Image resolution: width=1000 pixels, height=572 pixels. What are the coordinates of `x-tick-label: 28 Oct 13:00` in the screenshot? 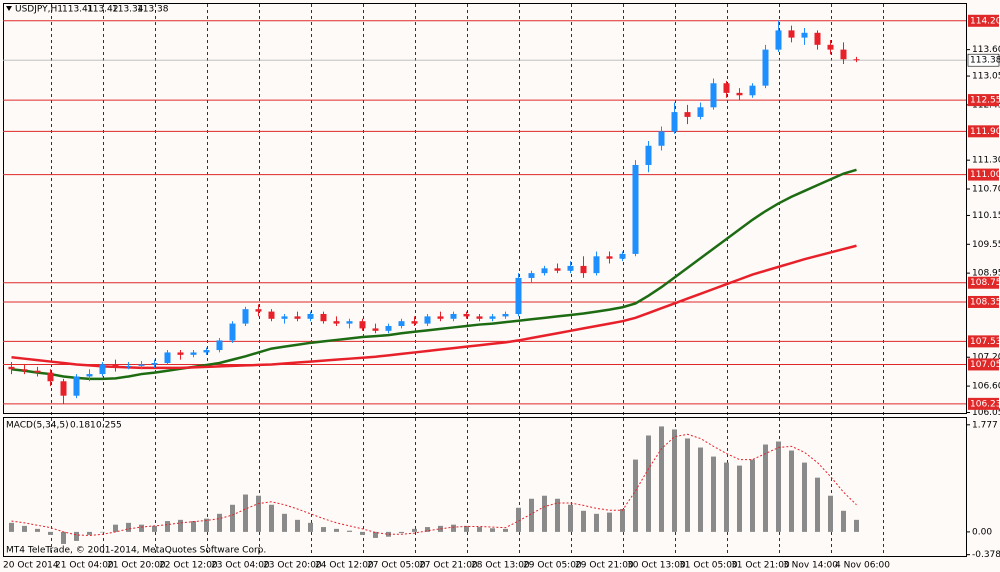 It's located at (500, 566).